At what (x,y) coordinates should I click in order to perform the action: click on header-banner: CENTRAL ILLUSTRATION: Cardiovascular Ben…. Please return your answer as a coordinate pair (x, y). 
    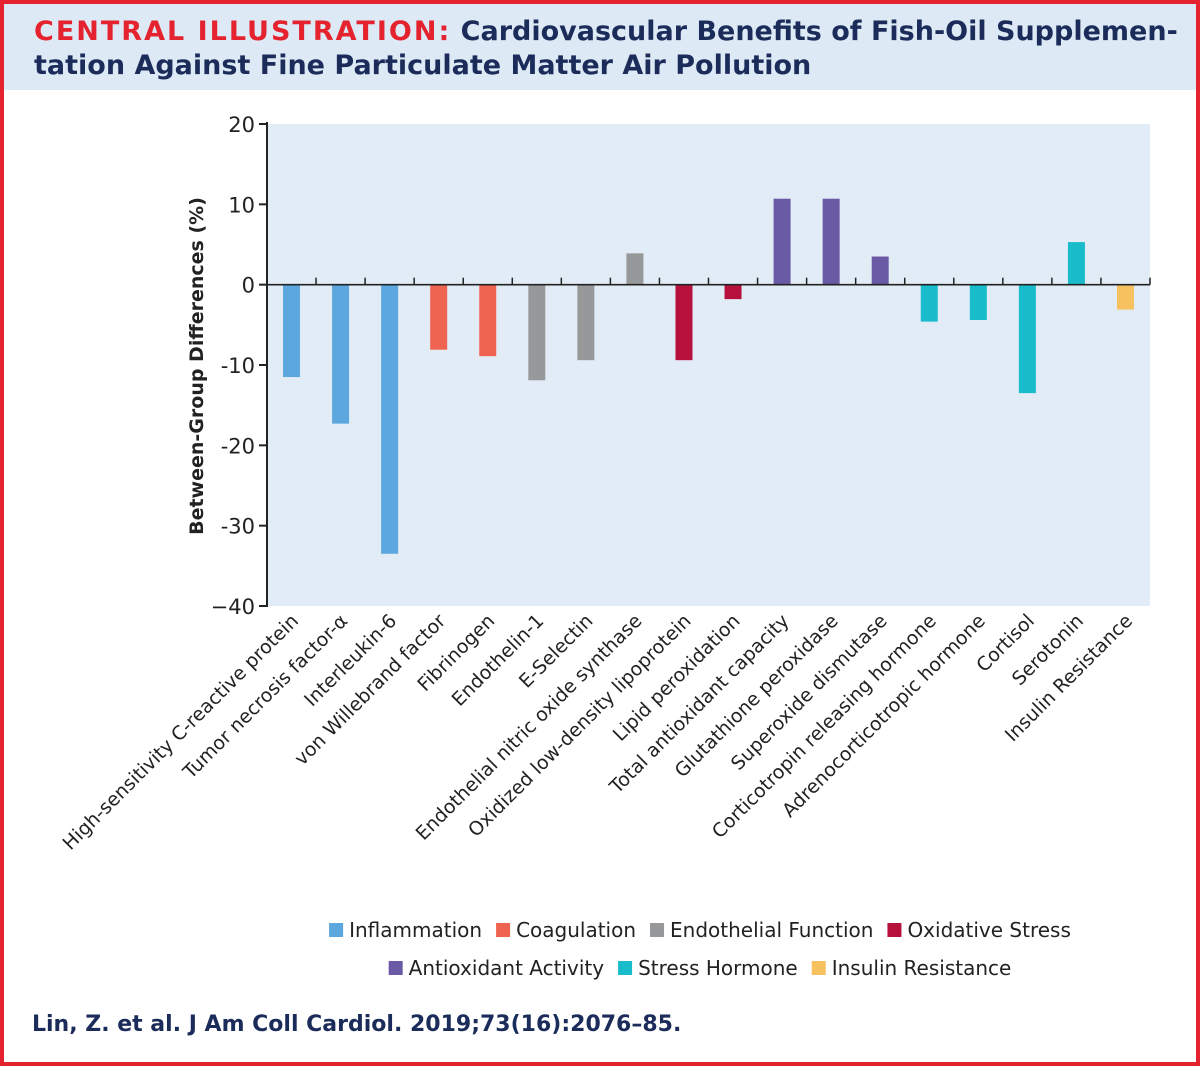
    Looking at the image, I should click on (600, 47).